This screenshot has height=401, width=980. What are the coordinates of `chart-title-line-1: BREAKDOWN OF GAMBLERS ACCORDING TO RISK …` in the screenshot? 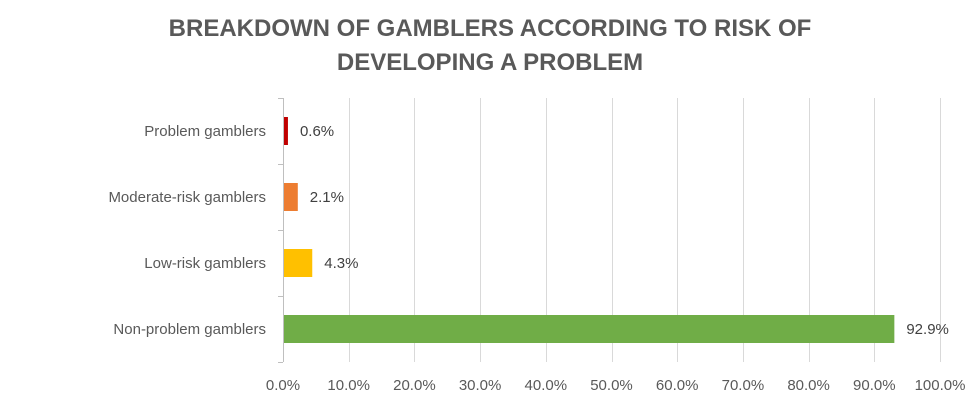 It's located at (490, 28).